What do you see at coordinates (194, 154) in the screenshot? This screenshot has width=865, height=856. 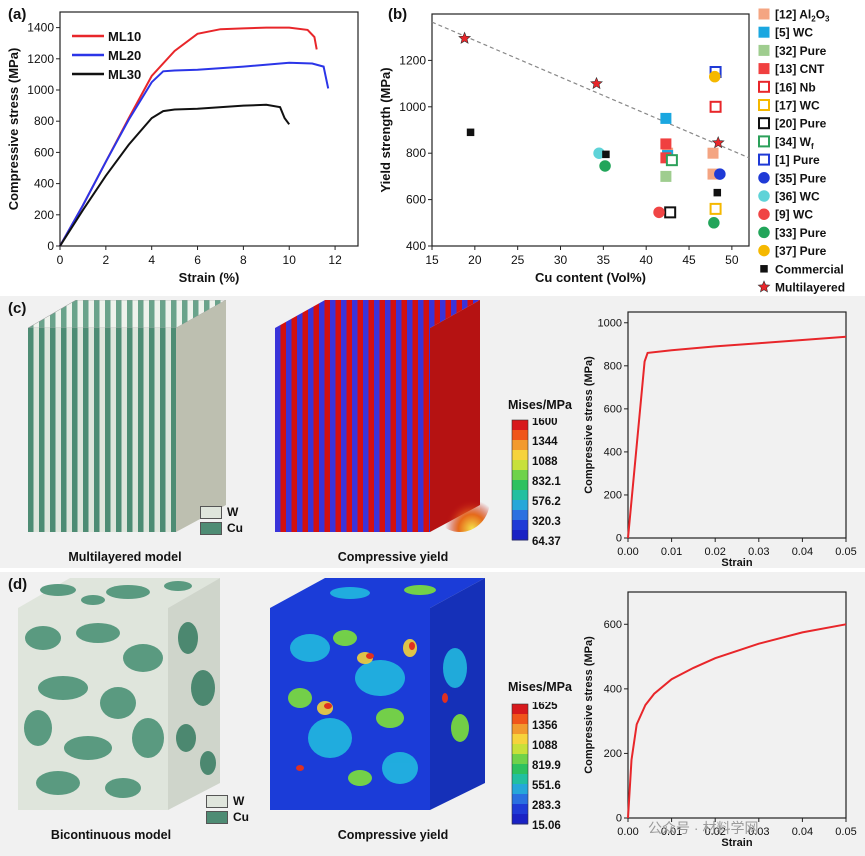 I see `series-line-ml20` at bounding box center [194, 154].